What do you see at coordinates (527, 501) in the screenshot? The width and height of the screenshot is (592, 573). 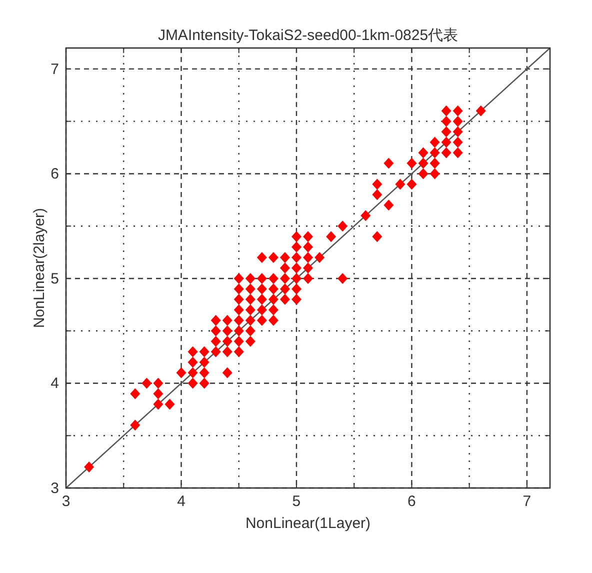 I see `x-tick-label: 7` at bounding box center [527, 501].